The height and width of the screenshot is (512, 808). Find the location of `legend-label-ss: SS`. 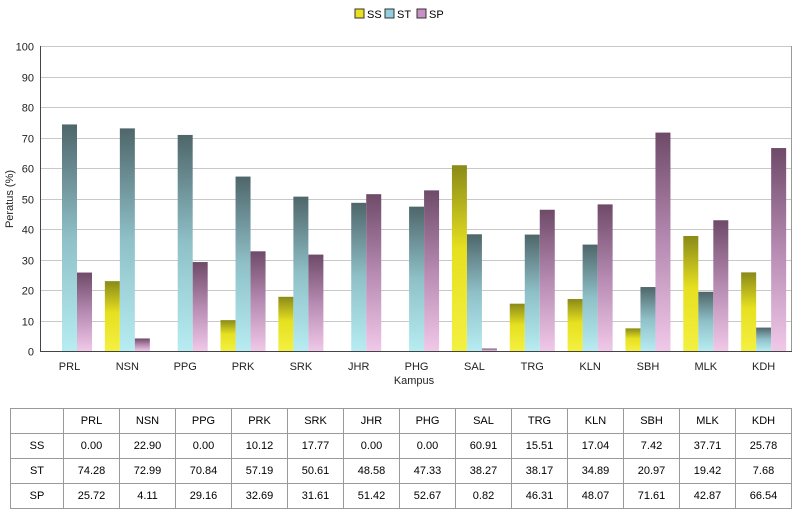

legend-label-ss: SS is located at coordinates (374, 15).